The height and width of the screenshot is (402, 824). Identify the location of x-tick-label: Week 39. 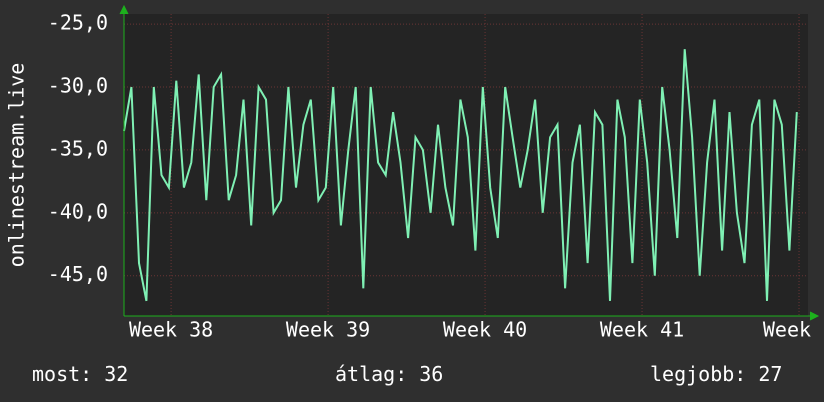
(328, 330).